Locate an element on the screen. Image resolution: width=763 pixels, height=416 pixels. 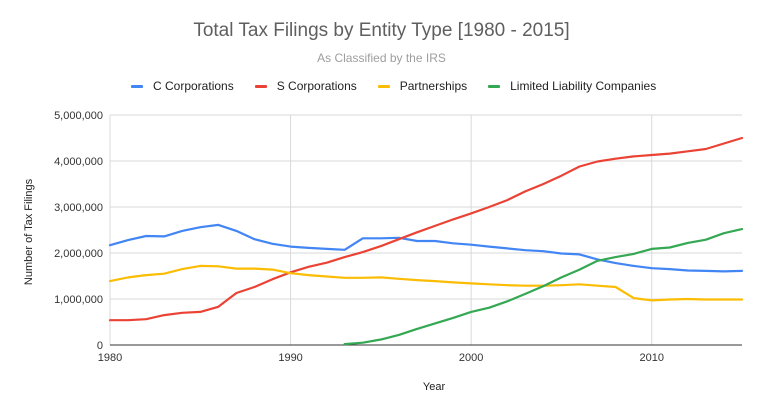
x-axis-title: Year is located at coordinates (434, 387).